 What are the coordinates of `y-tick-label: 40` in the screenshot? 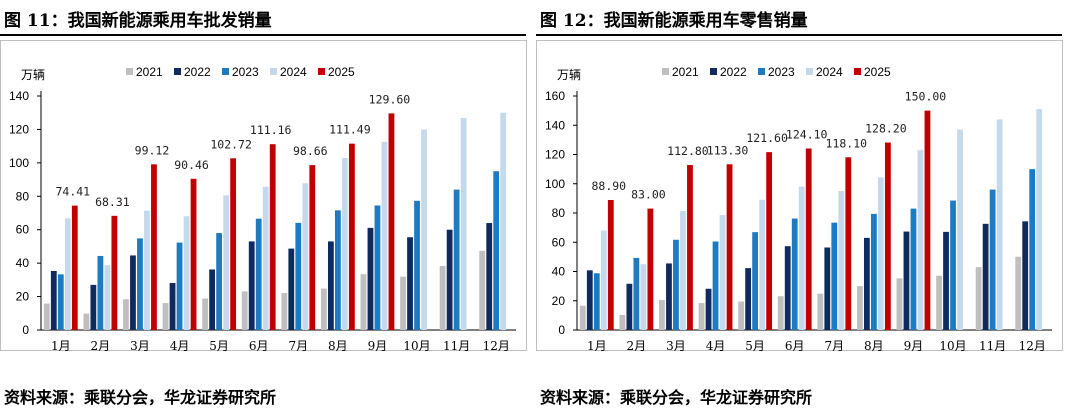 It's located at (23, 263).